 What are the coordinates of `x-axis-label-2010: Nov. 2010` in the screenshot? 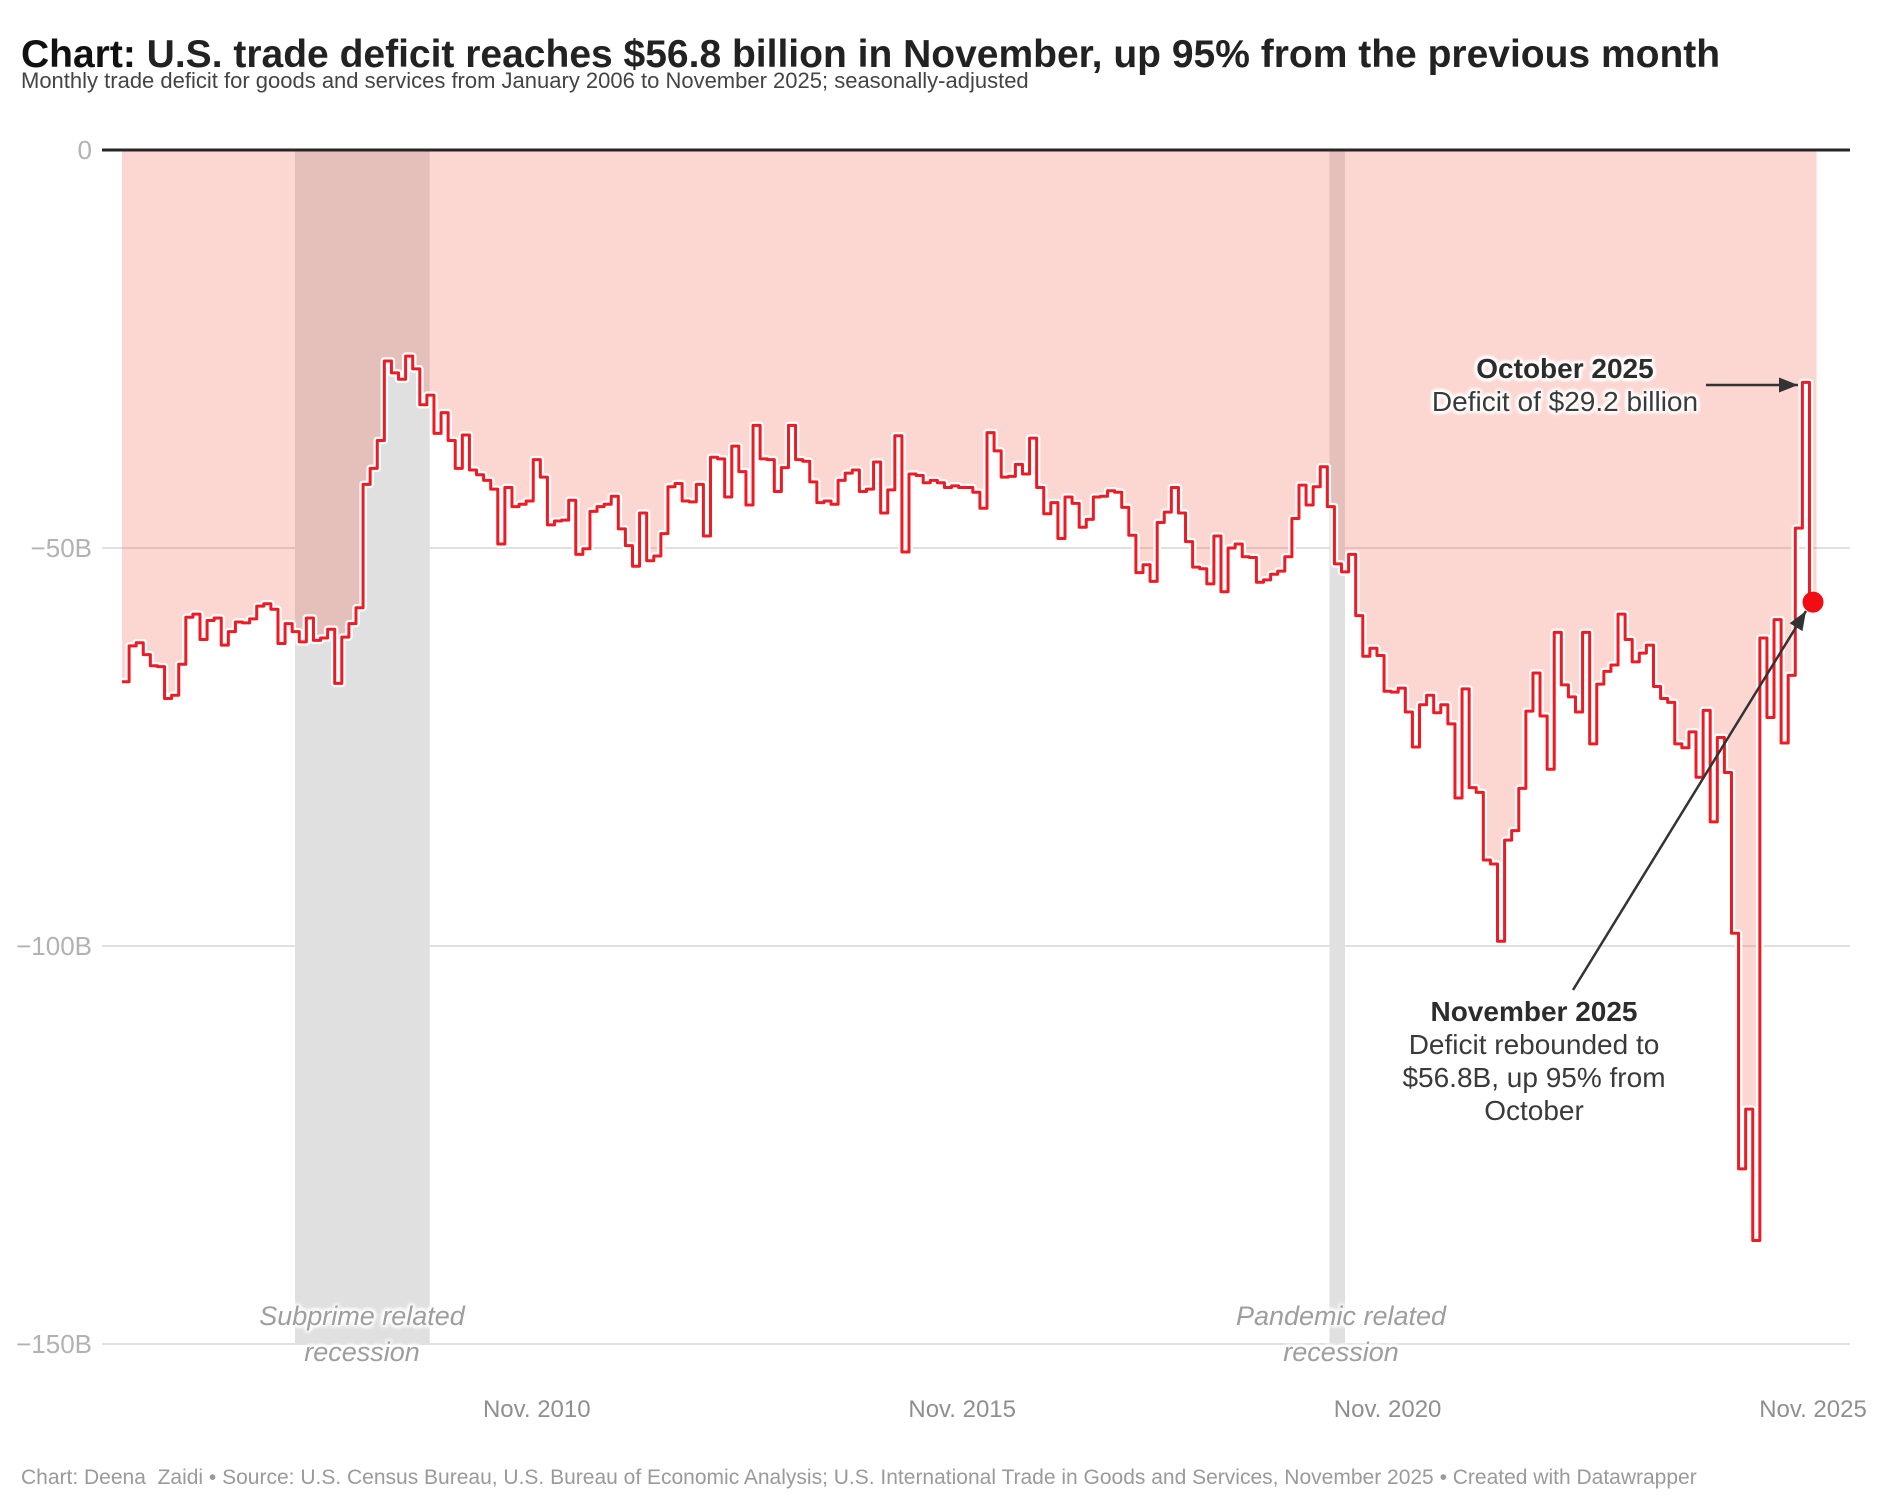 It's located at (536, 1409).